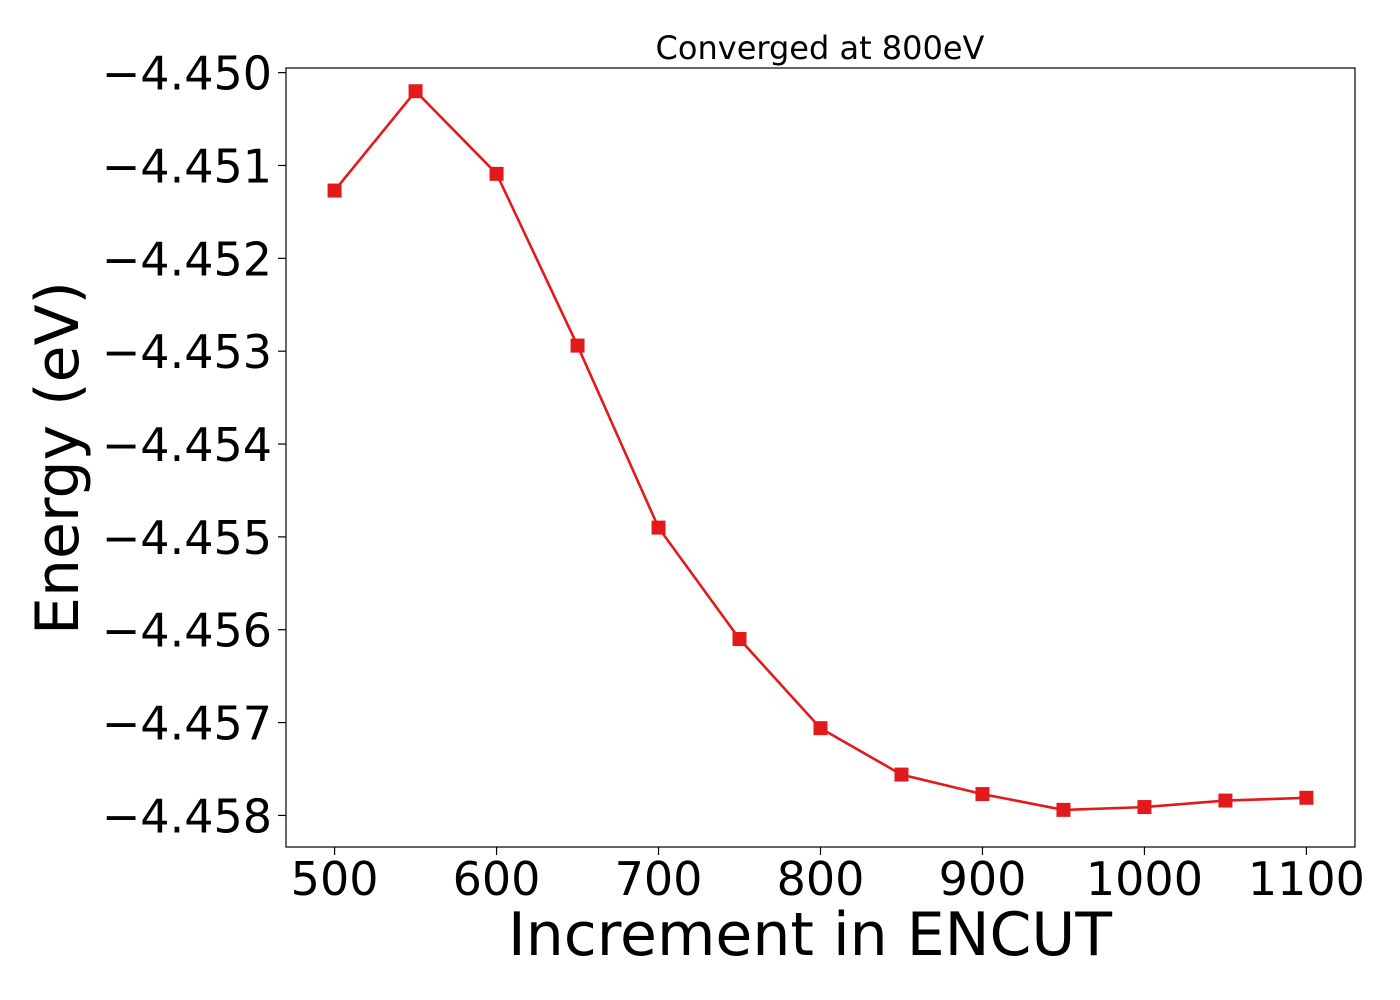 The width and height of the screenshot is (1400, 1000). Describe the element at coordinates (58, 458) in the screenshot. I see `y-axis-label: Energy (eV)` at that location.